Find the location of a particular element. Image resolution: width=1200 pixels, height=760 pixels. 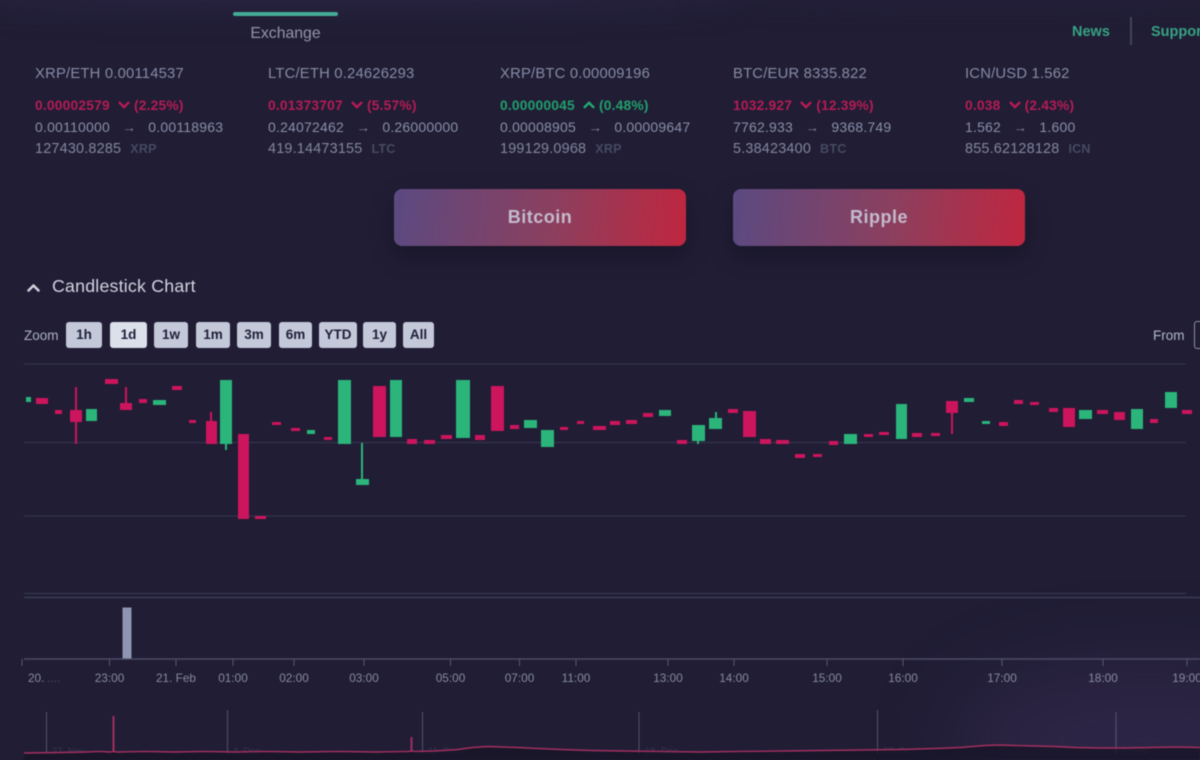

svg-text: 17:00 is located at coordinates (1002, 678).